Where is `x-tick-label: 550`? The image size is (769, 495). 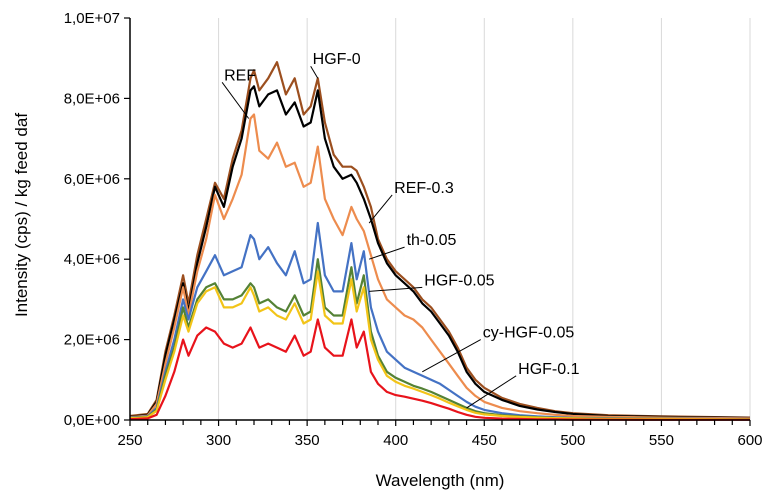 x-tick-label: 550 is located at coordinates (661, 440).